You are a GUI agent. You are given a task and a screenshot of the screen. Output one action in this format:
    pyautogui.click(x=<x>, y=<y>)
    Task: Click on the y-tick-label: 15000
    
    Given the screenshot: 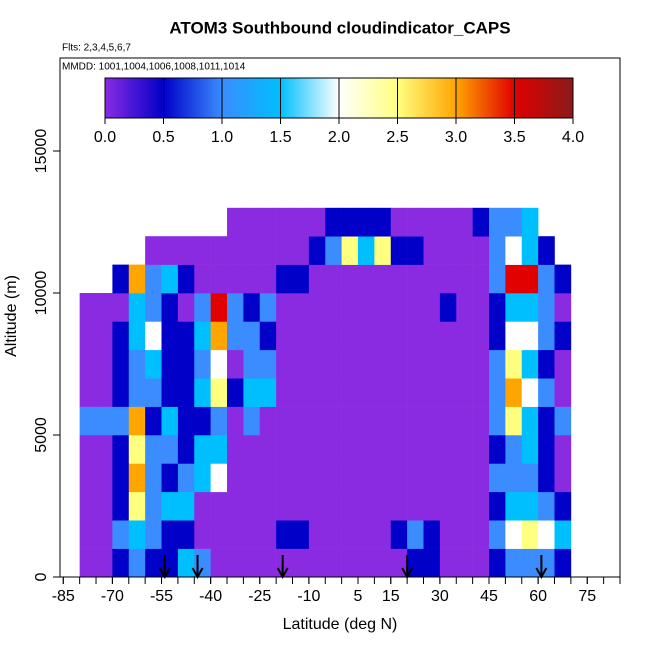 What is the action you would take?
    pyautogui.click(x=41, y=151)
    